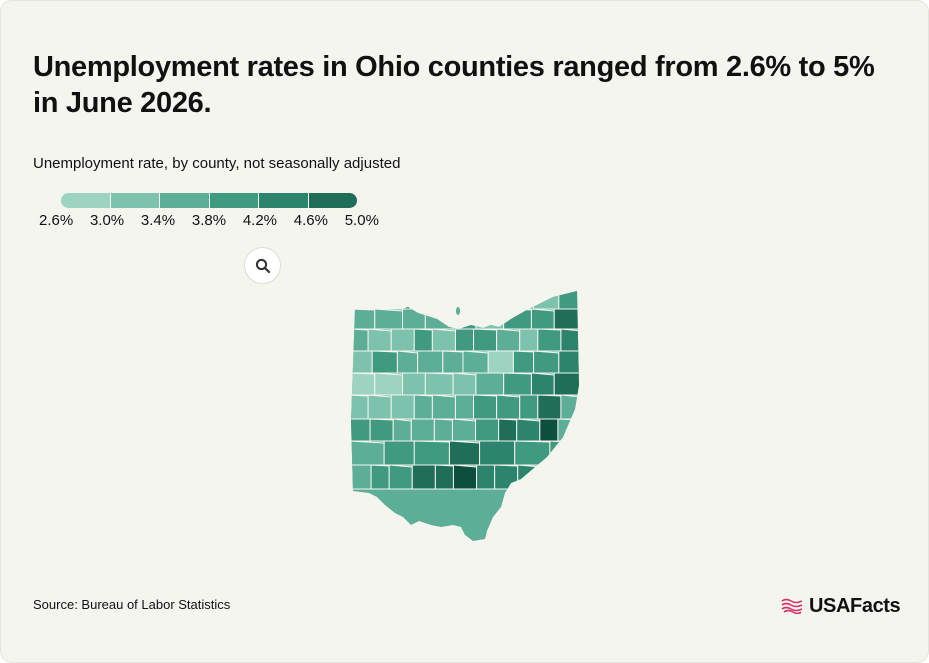 This screenshot has height=663, width=929. What do you see at coordinates (508, 430) in the screenshot?
I see `county-morgan: Morgan: 4.4%` at bounding box center [508, 430].